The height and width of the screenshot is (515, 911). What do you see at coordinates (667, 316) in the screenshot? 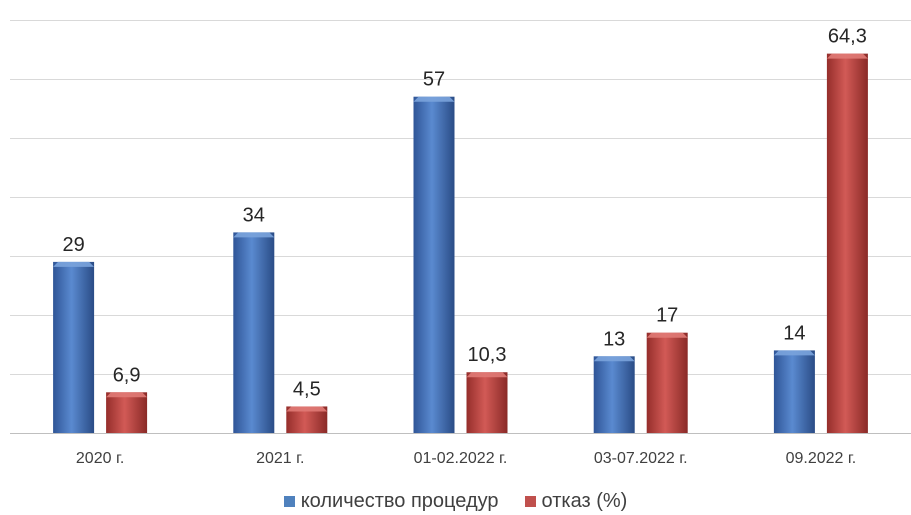
I see `data-label-refusal: 17` at bounding box center [667, 316].